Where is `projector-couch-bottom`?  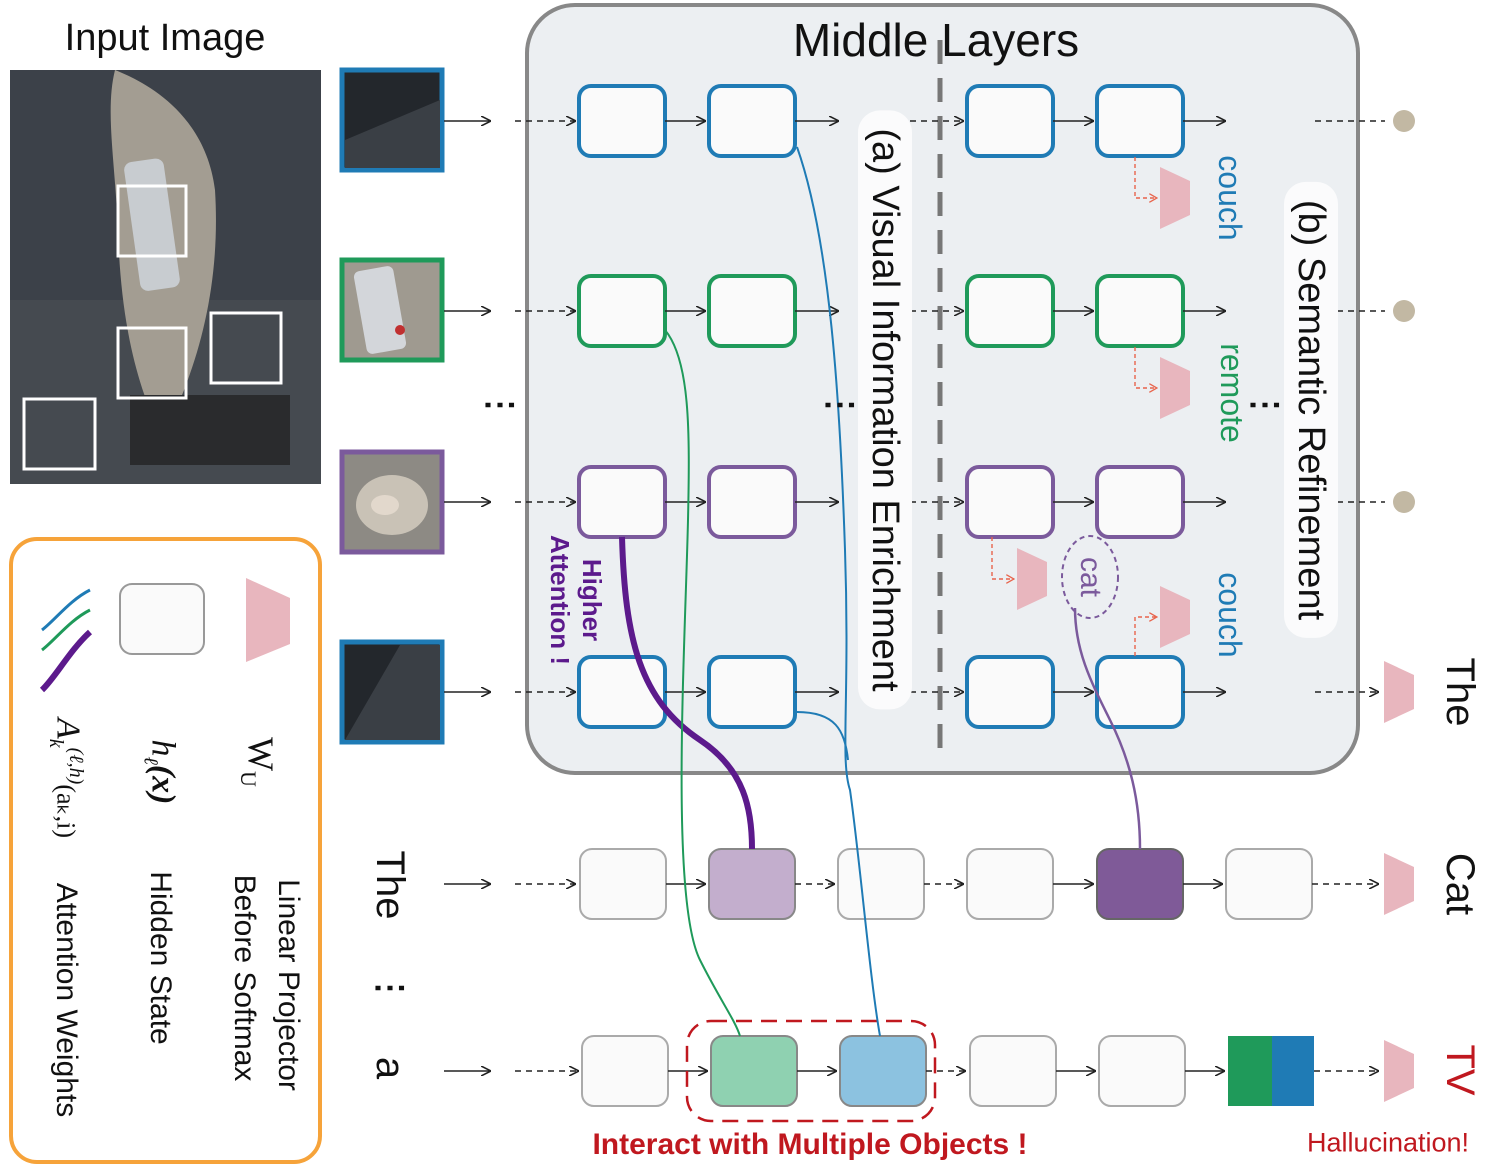 projector-couch-bottom is located at coordinates (1175, 617).